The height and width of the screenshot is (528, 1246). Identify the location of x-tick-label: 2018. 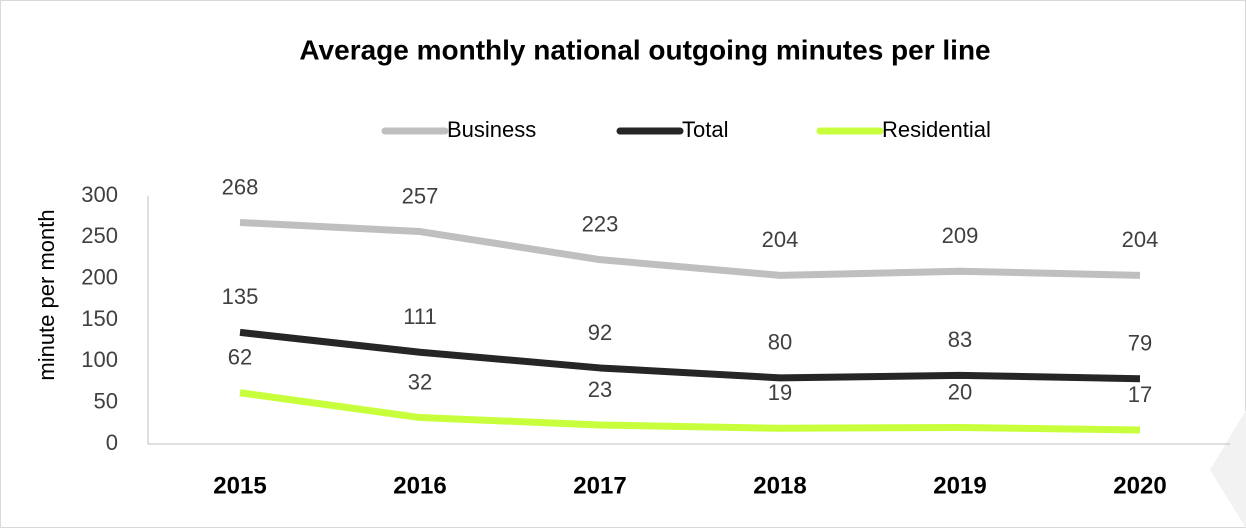
(779, 485).